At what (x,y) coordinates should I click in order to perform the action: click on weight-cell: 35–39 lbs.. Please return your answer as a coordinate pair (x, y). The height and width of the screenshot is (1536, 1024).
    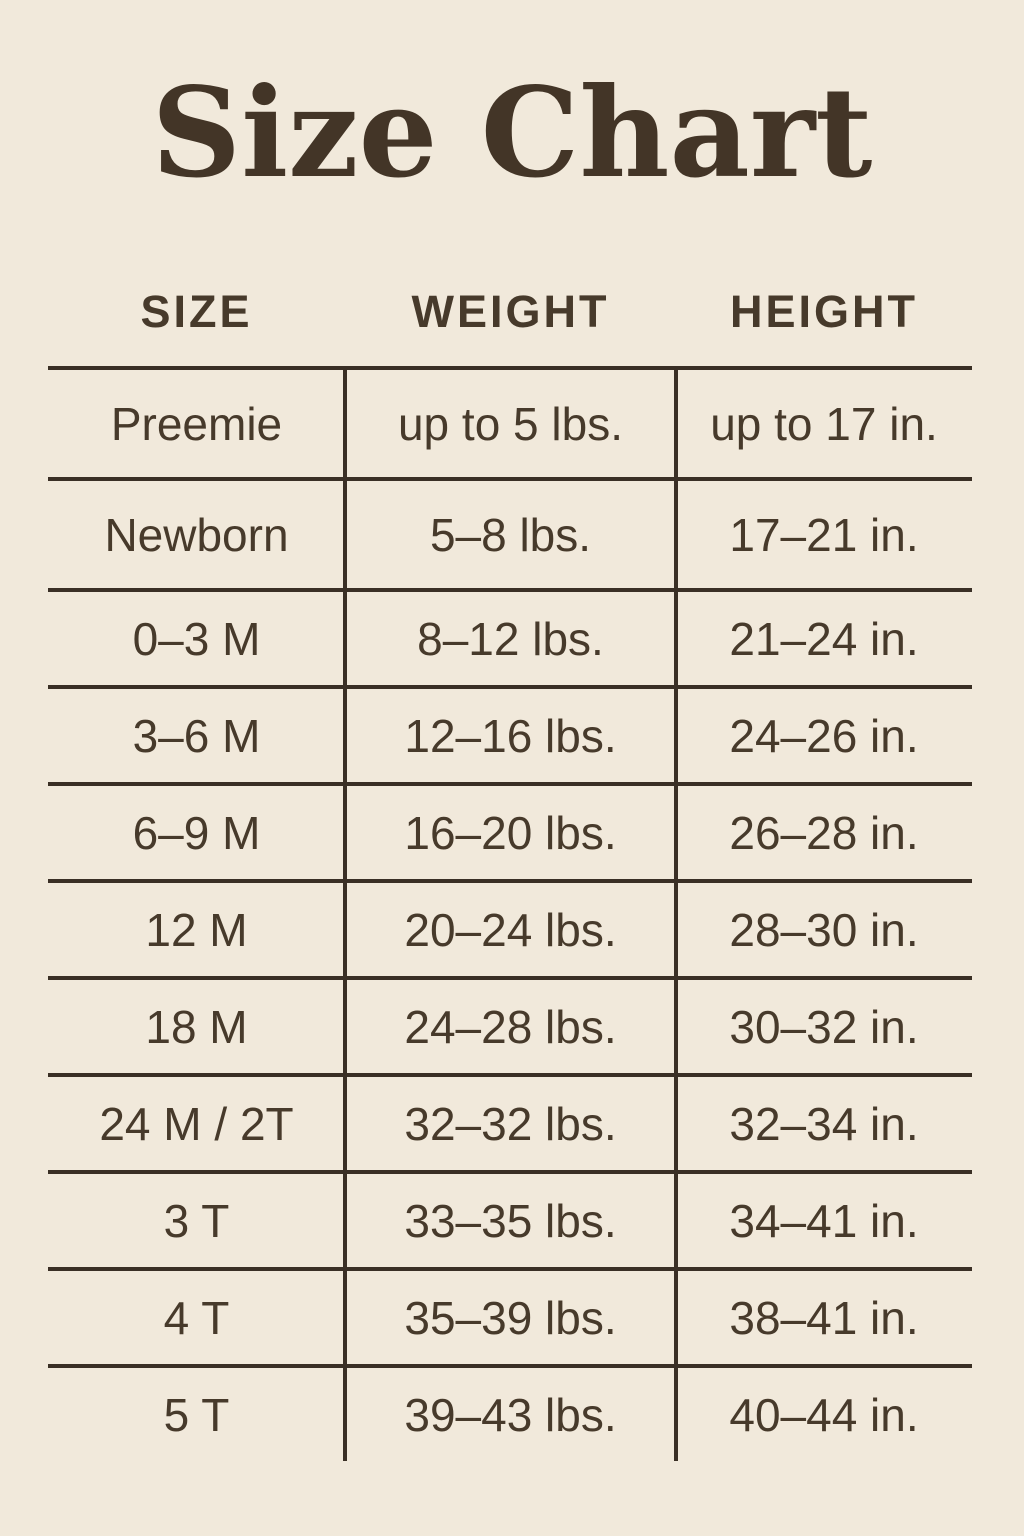
    Looking at the image, I should click on (510, 1317).